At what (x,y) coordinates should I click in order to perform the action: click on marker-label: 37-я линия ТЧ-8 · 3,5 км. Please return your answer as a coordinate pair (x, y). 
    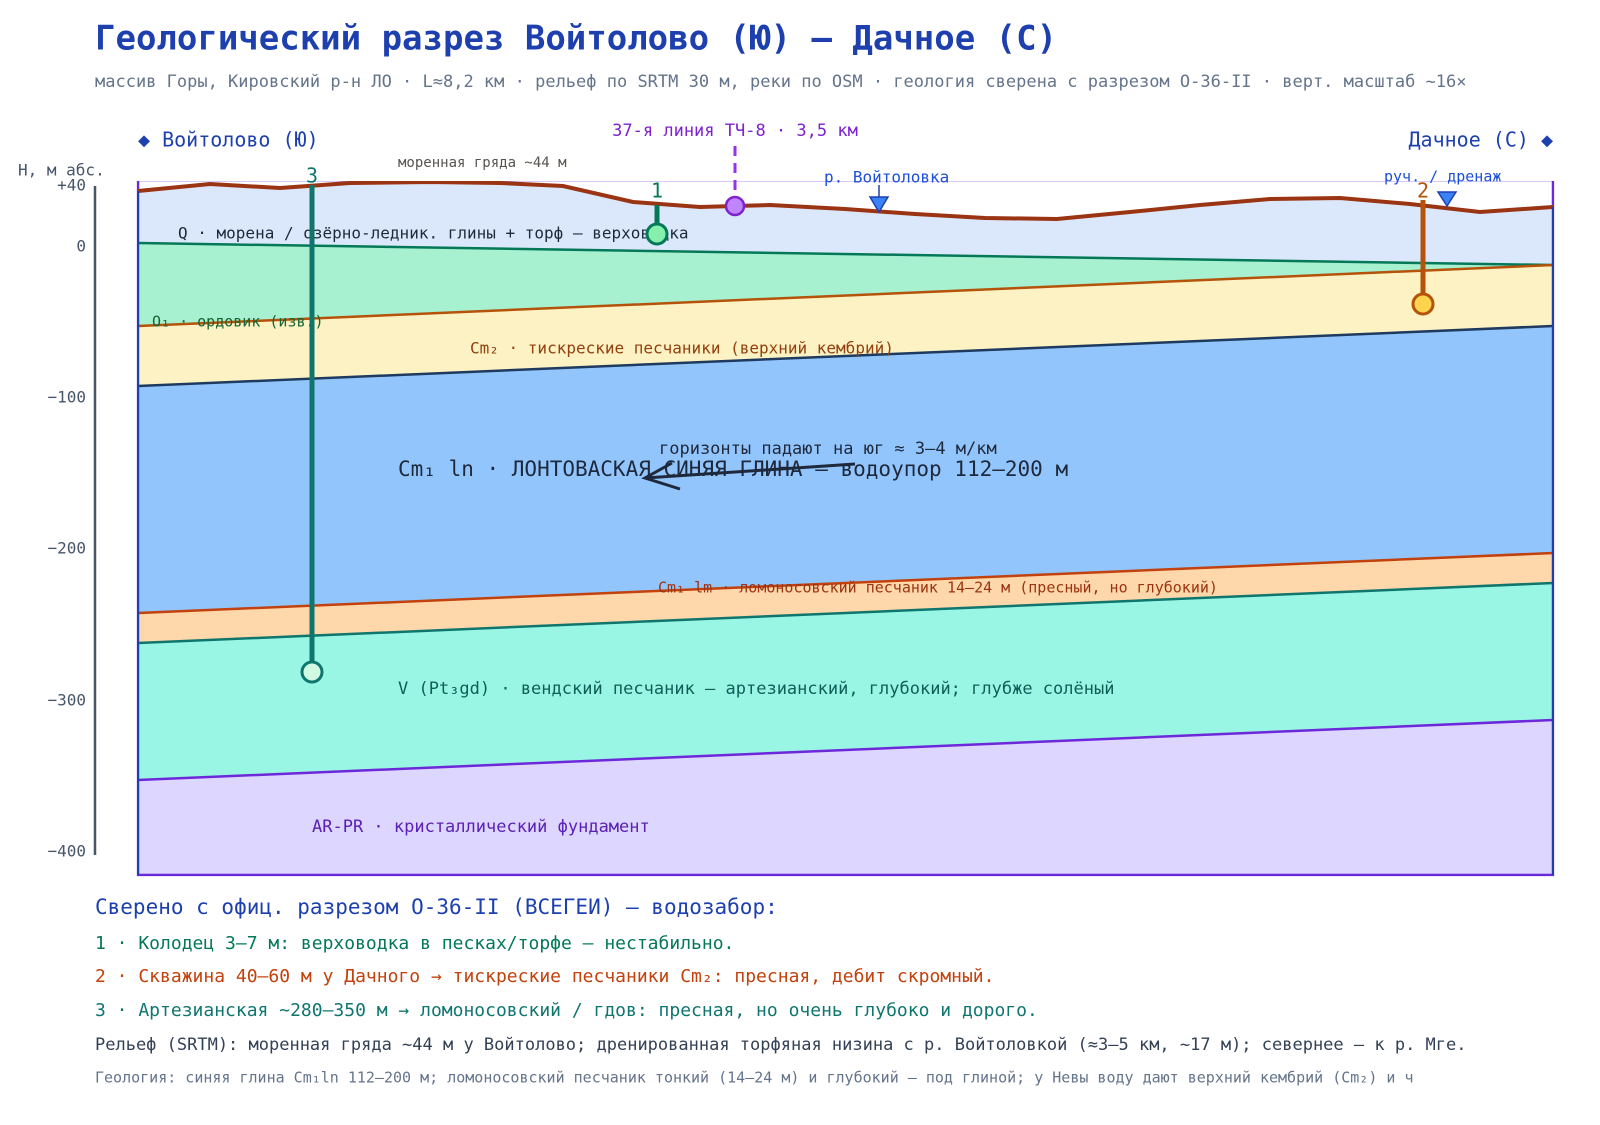
    Looking at the image, I should click on (735, 131).